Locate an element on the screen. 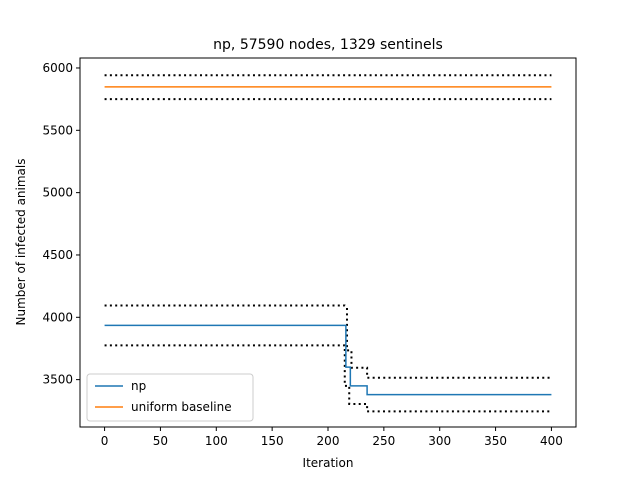 Image resolution: width=640 pixels, height=480 pixels. legend-box is located at coordinates (170, 397).